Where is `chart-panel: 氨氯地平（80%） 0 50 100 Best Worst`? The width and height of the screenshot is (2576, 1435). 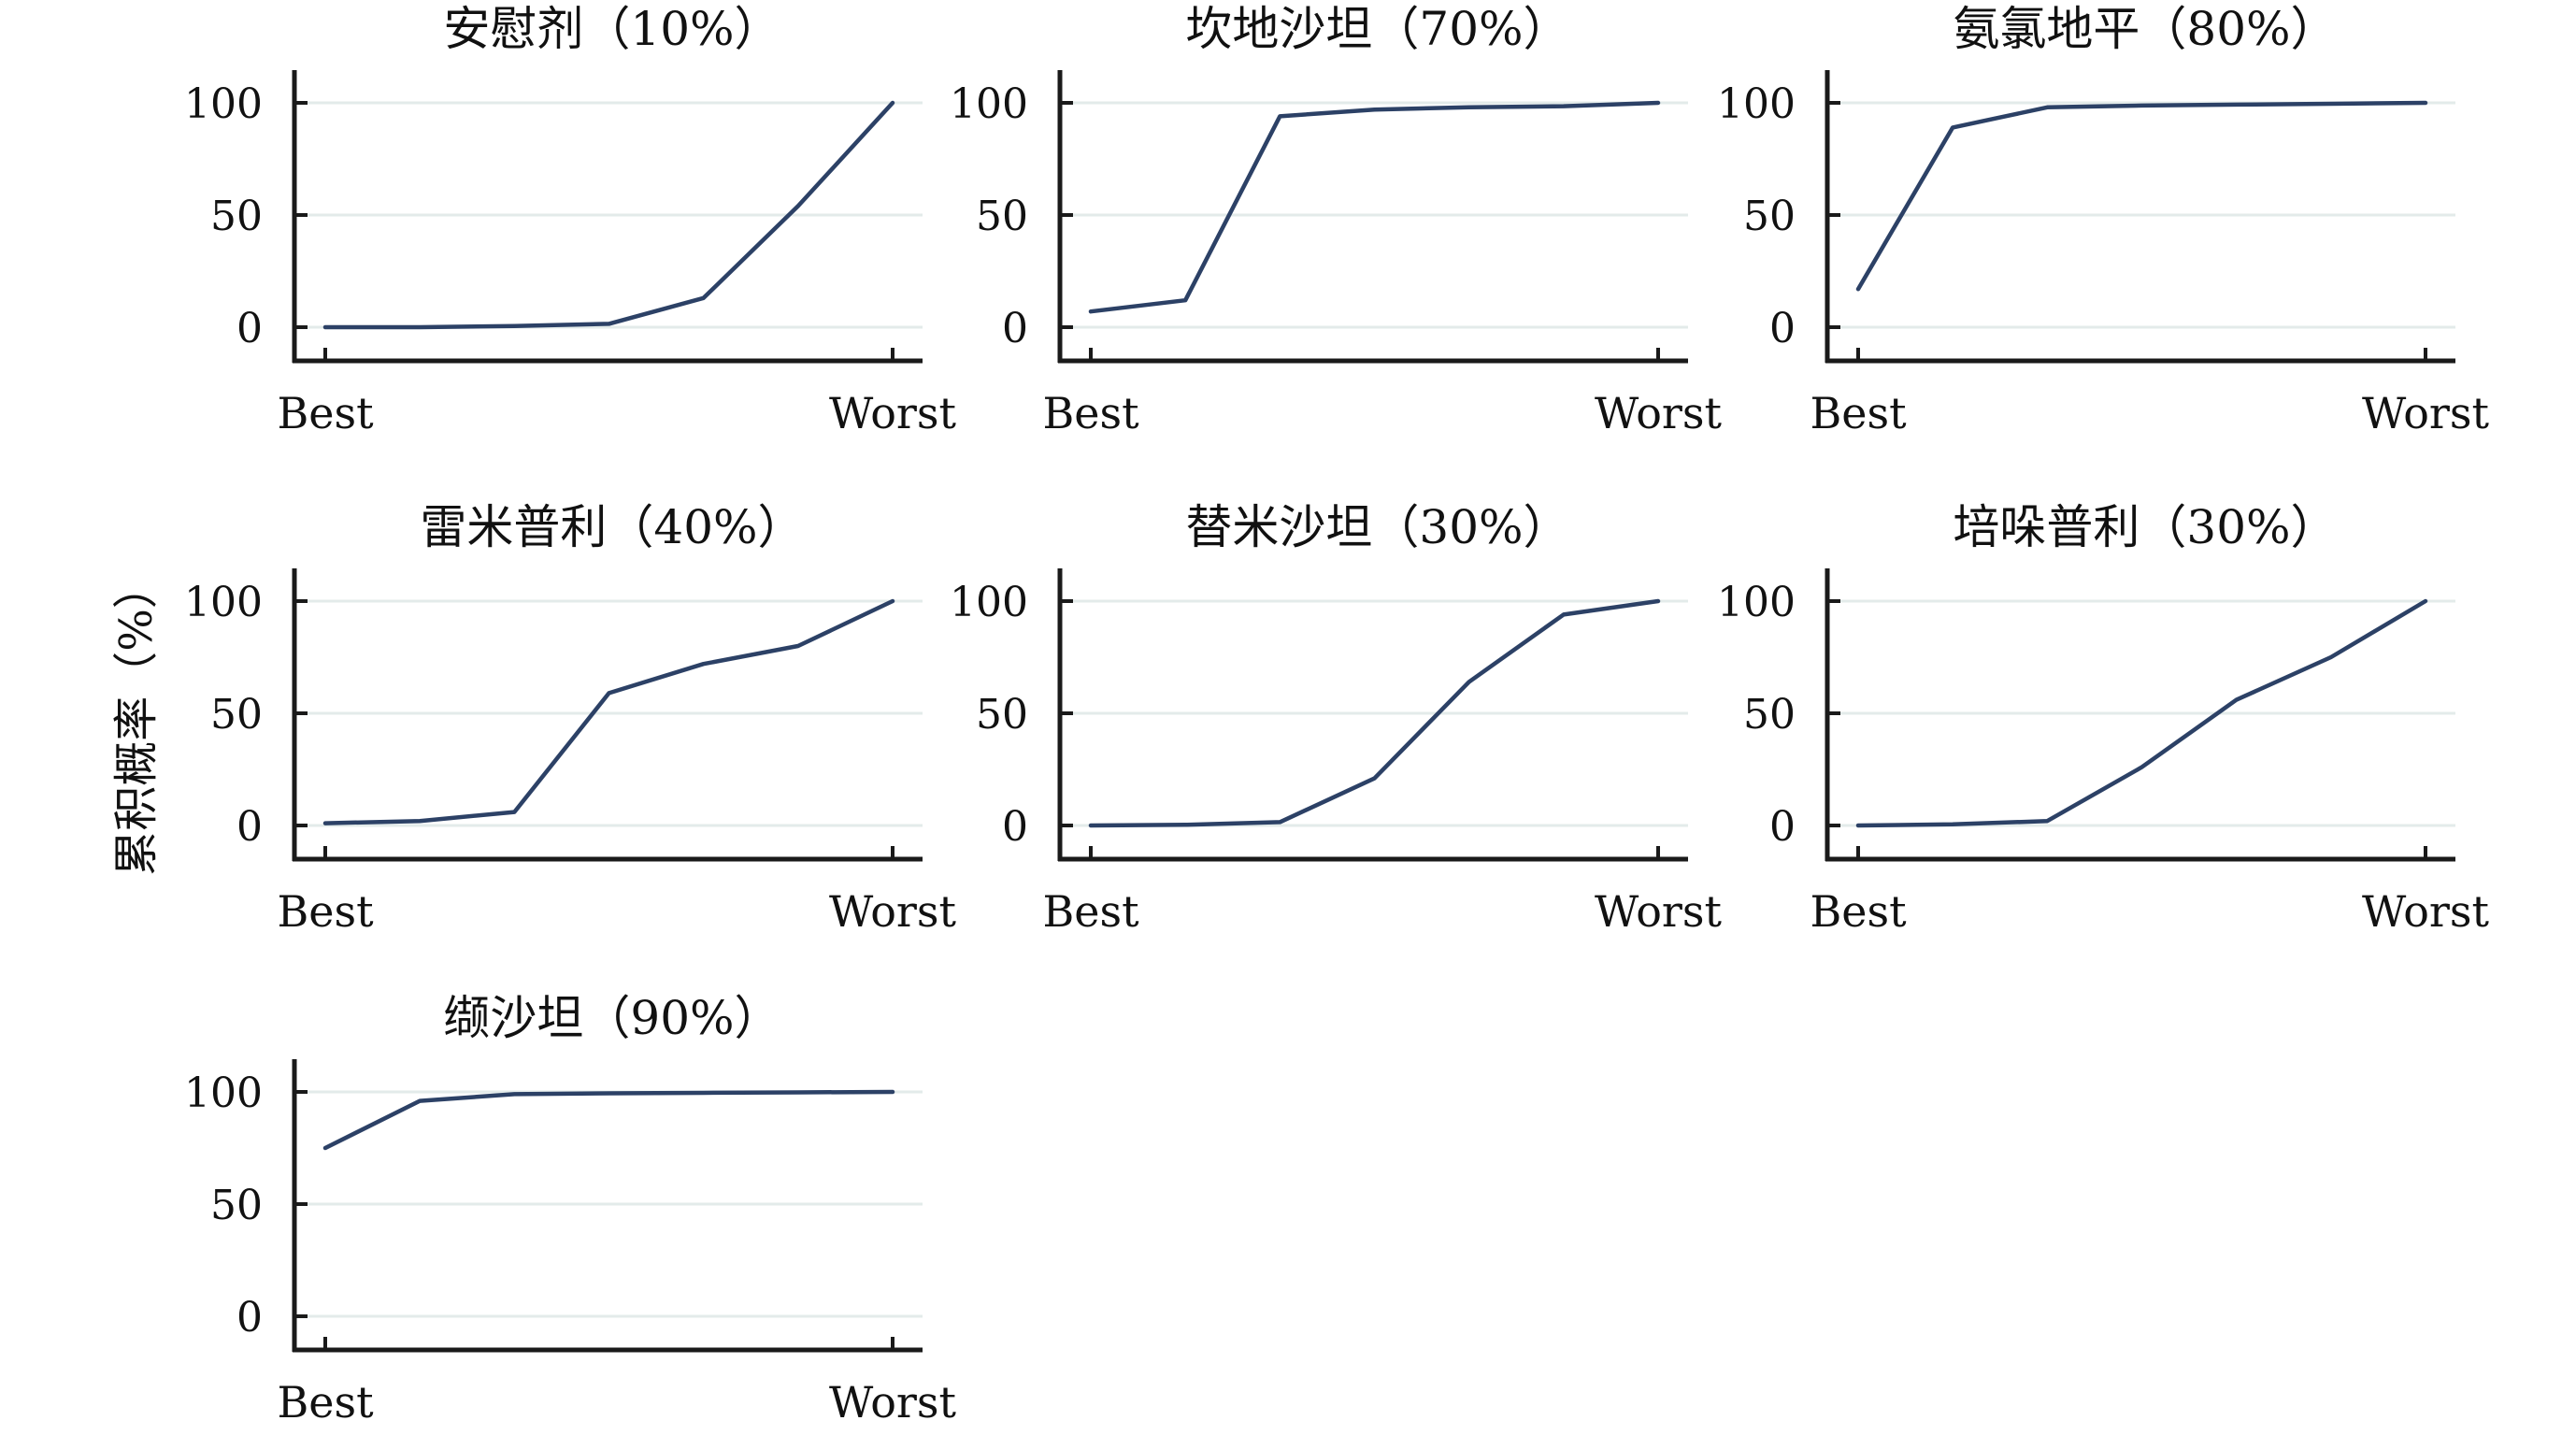 chart-panel: 氨氯地平（80%） 0 50 100 Best Worst is located at coordinates (2103, 220).